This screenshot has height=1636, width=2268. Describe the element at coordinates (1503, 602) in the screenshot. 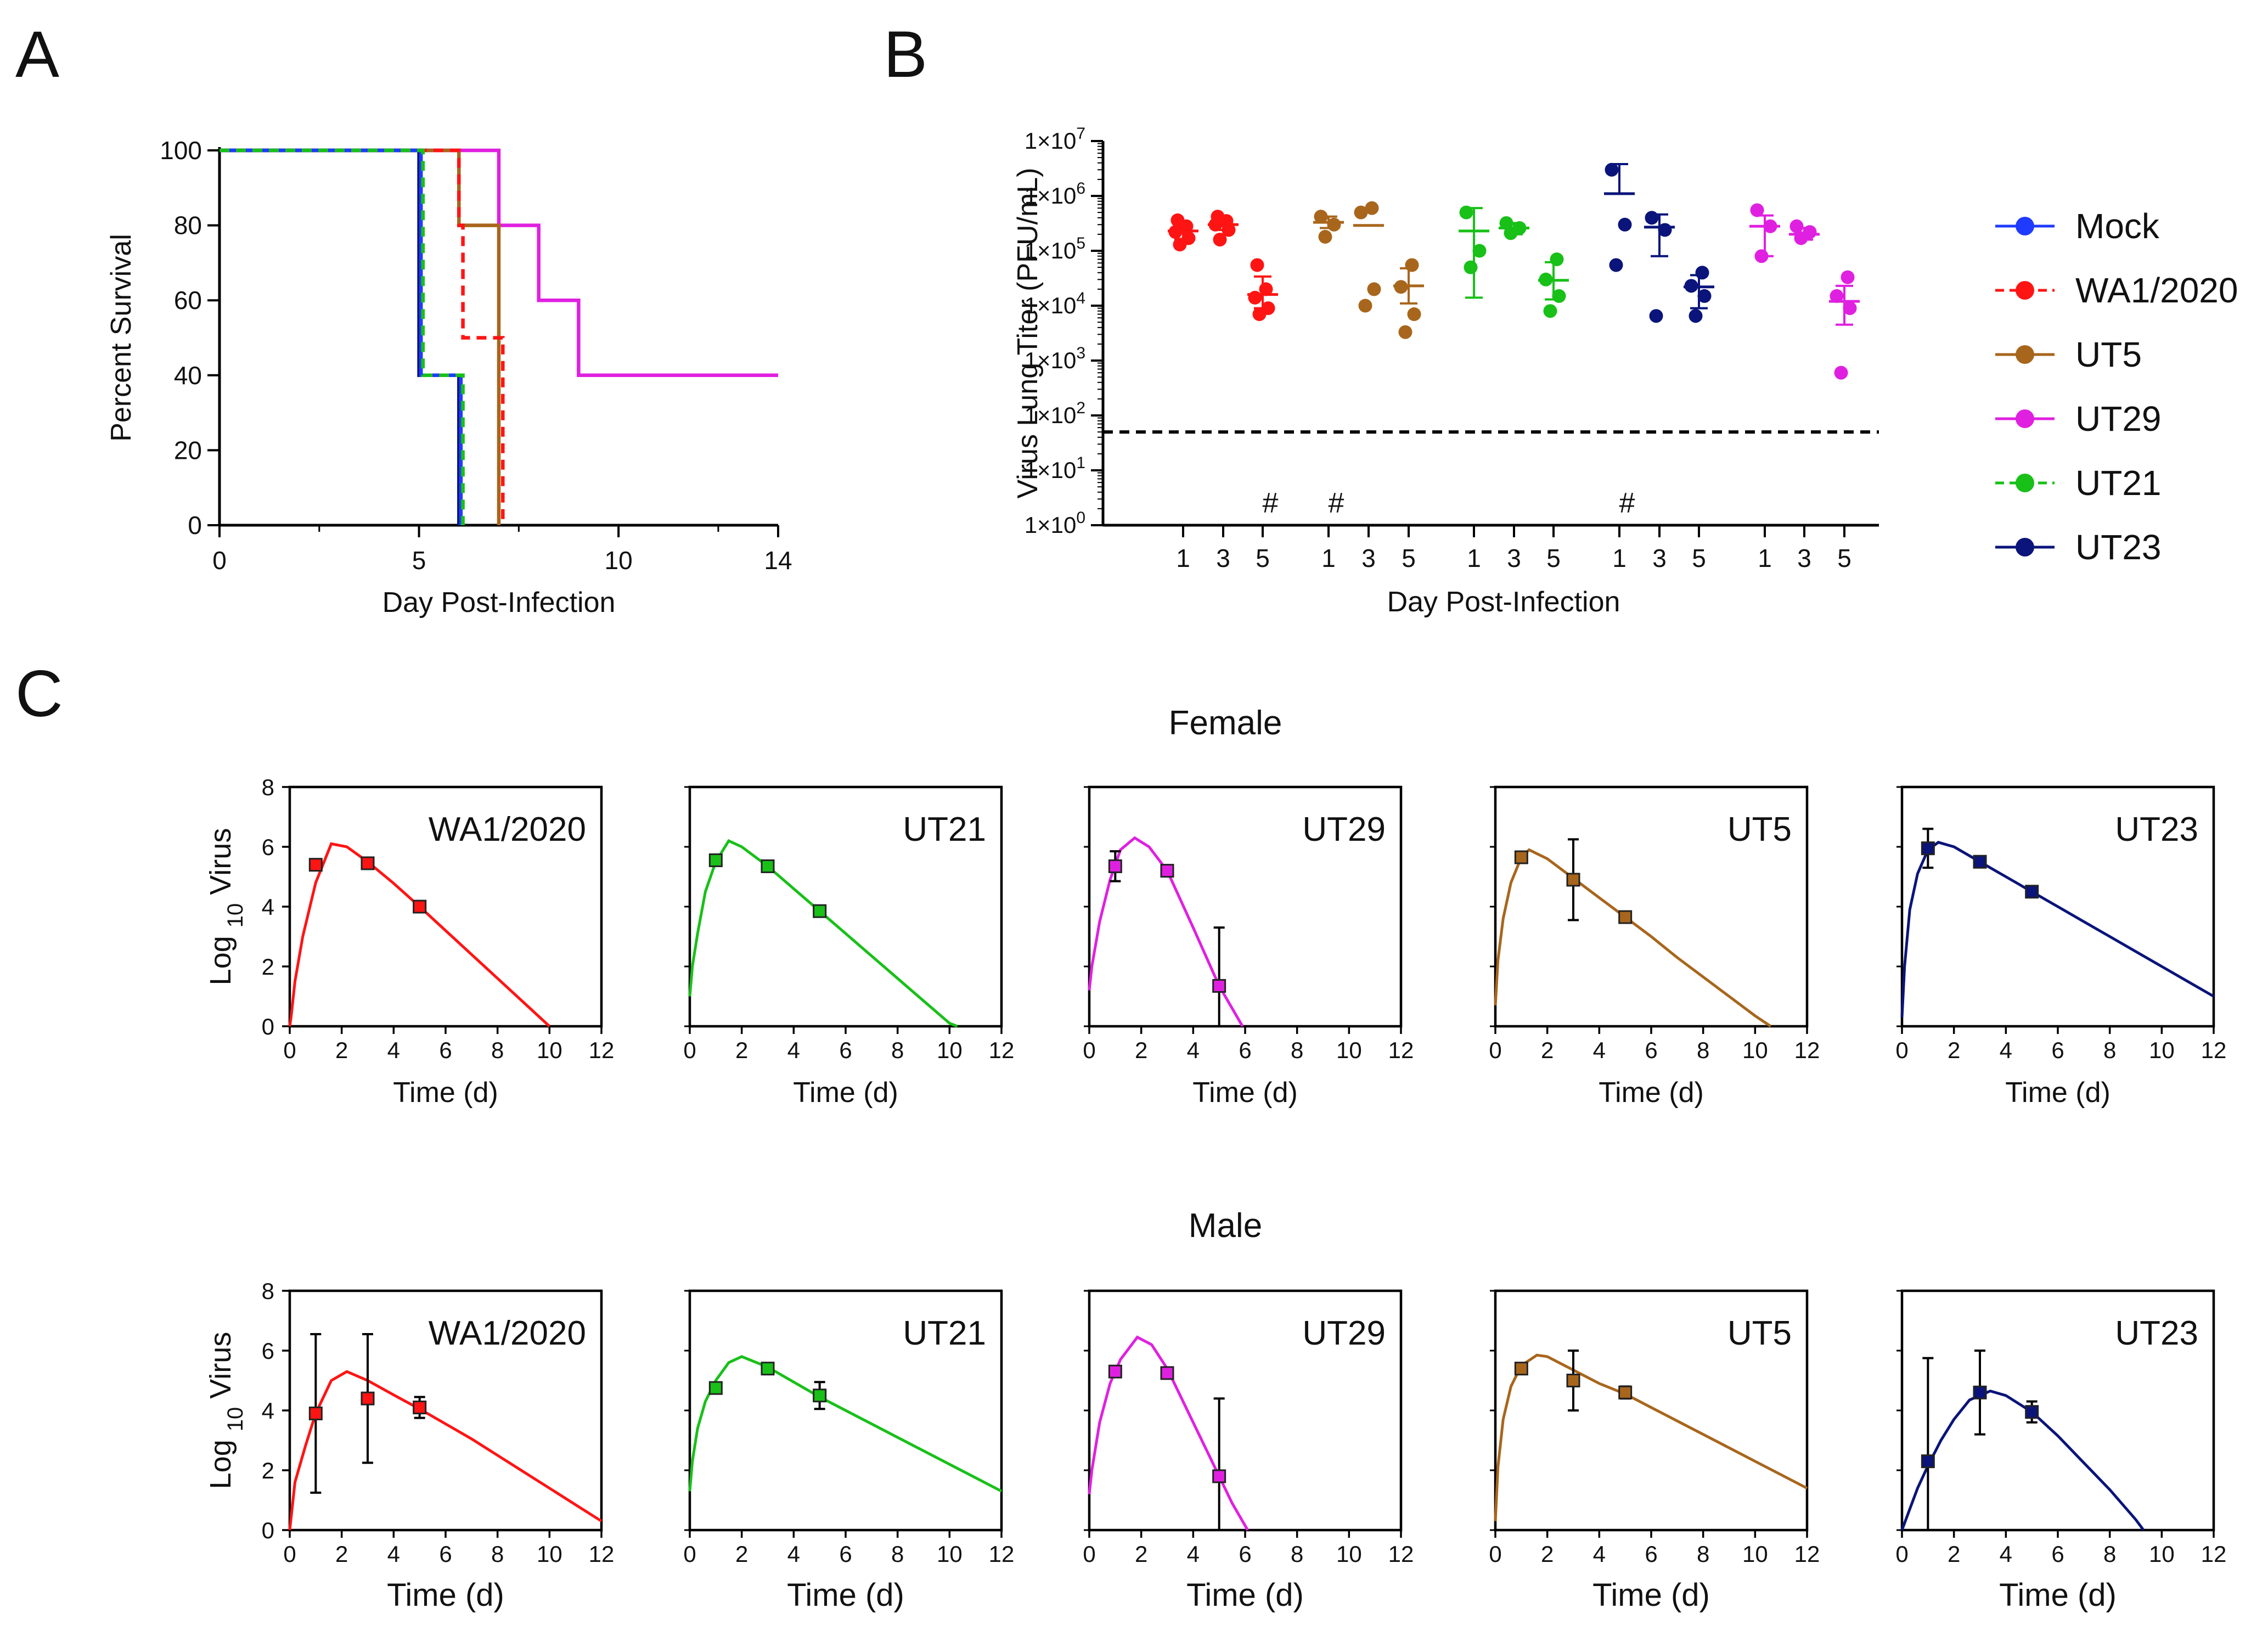

I see `x-axis-title: Day Post-Infection` at that location.